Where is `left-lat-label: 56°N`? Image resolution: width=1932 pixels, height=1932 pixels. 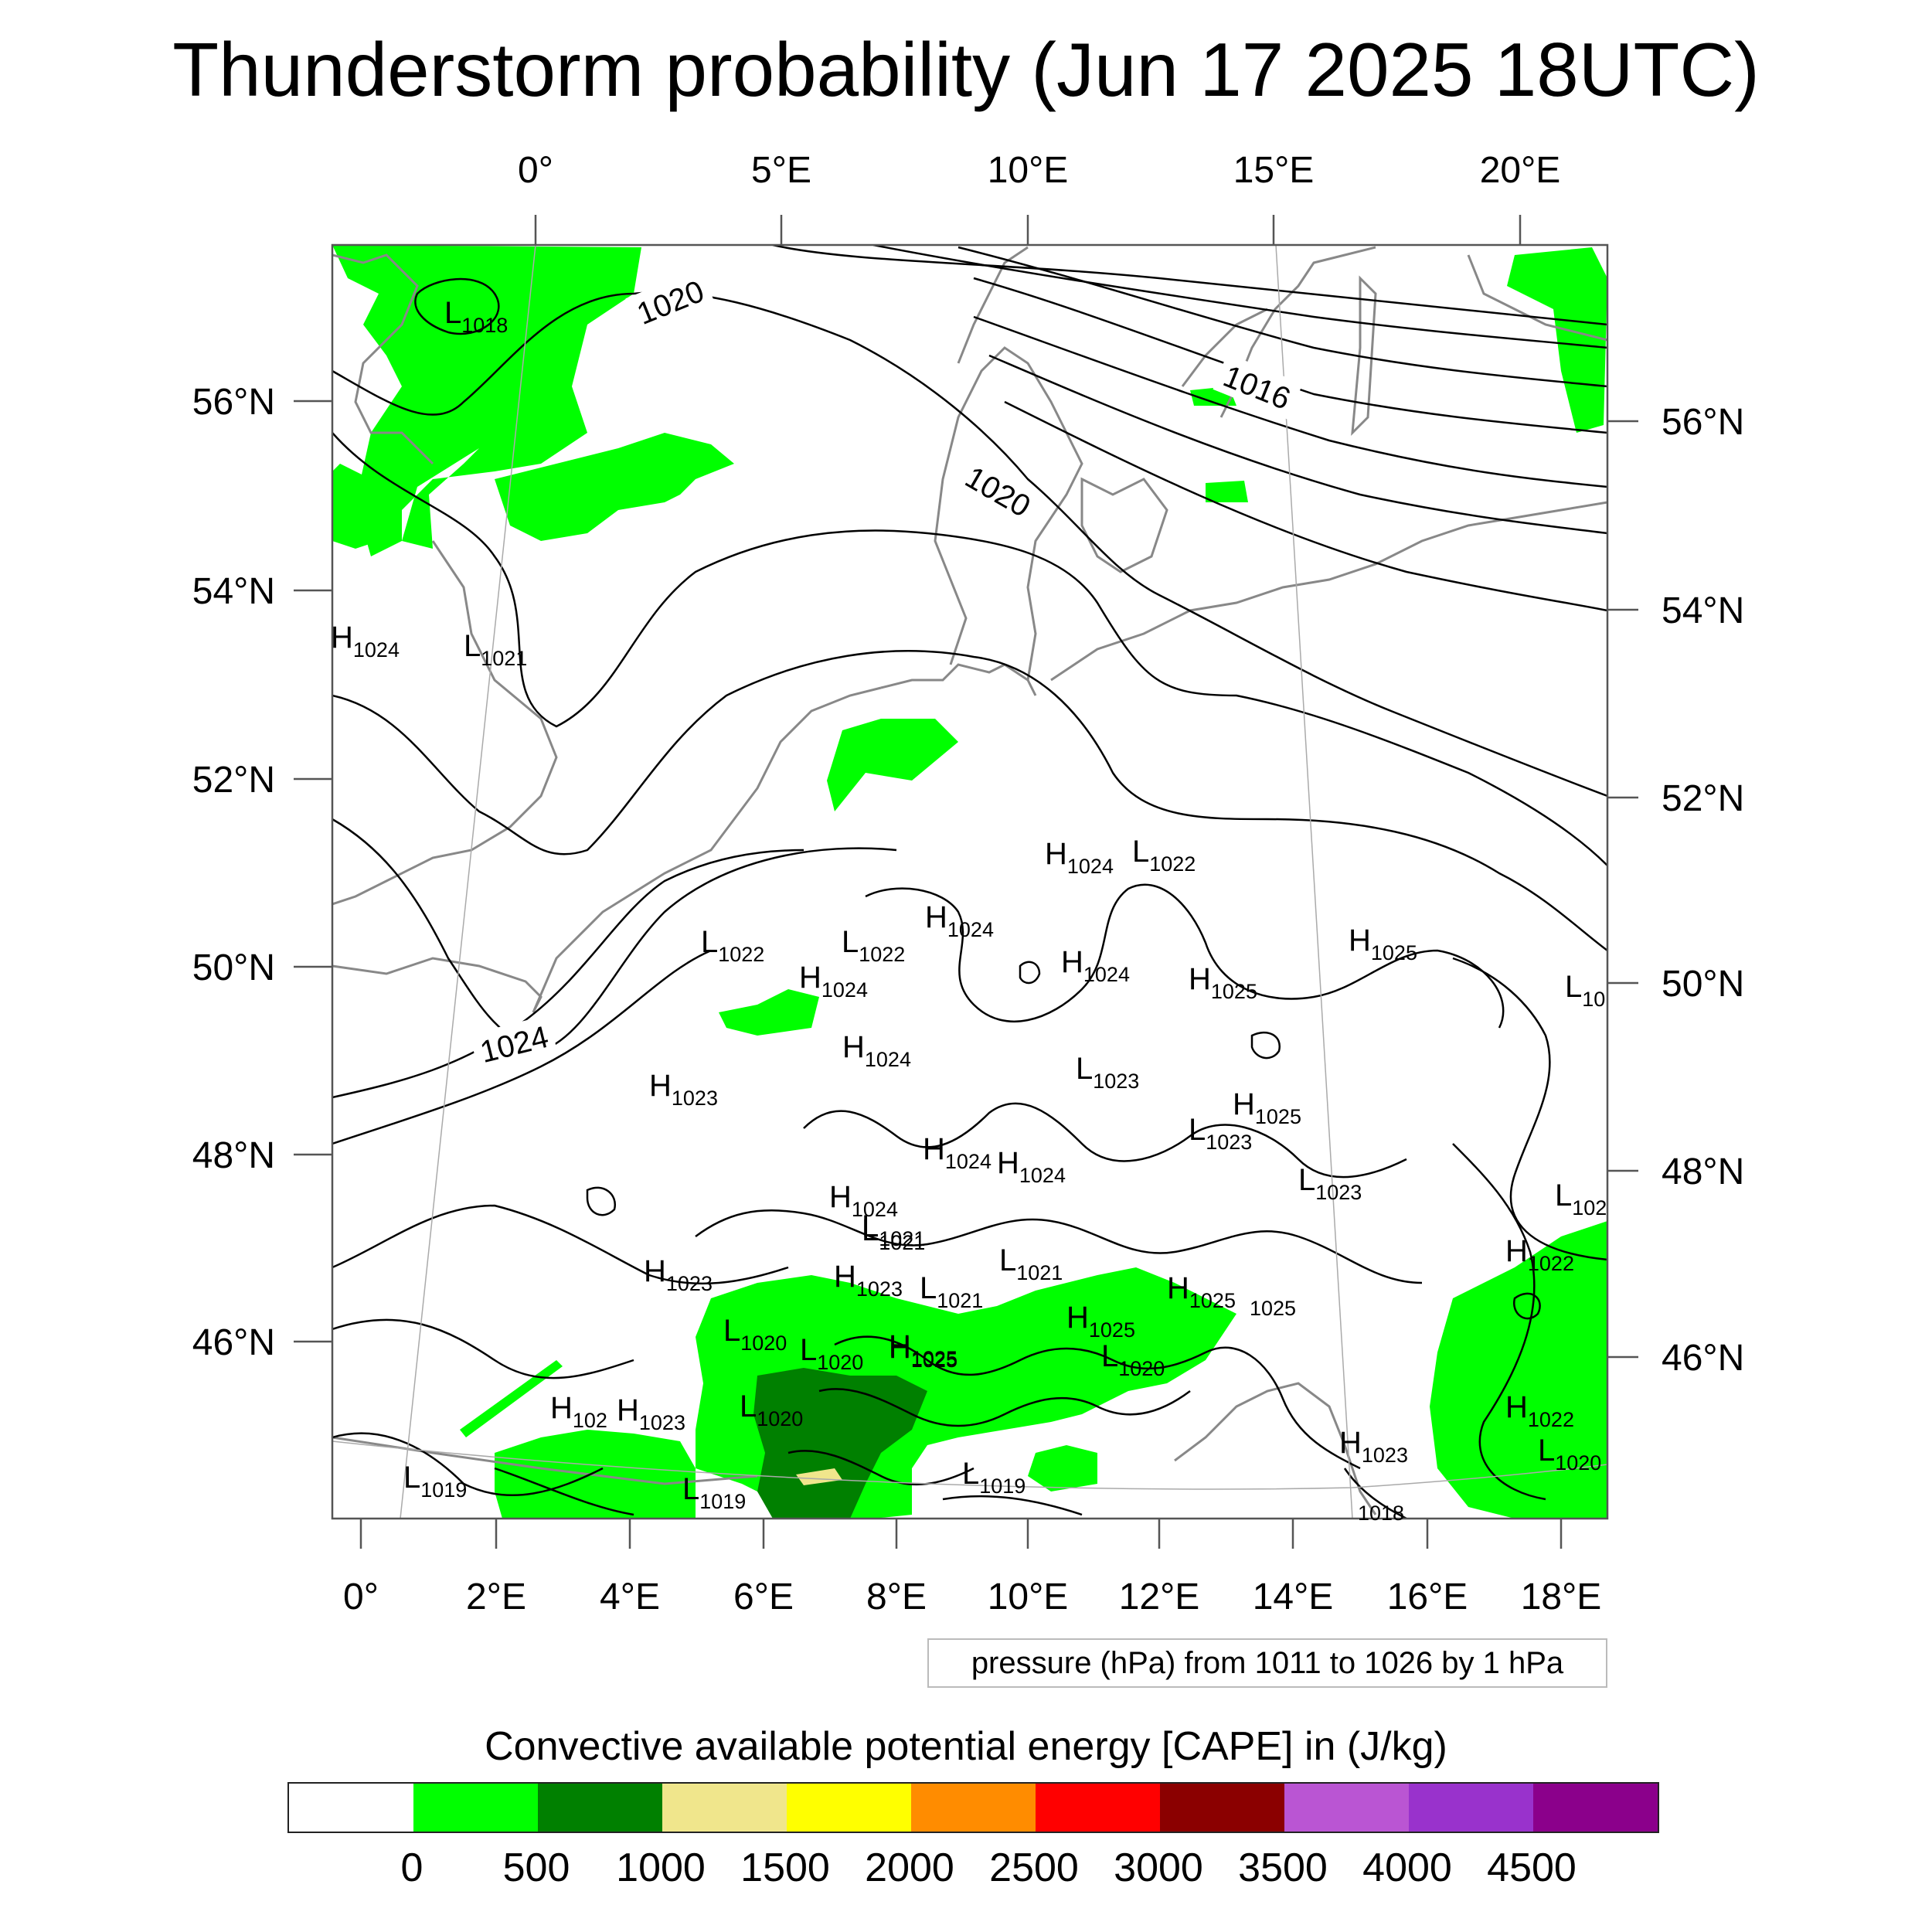
left-lat-label: 56°N is located at coordinates (234, 403).